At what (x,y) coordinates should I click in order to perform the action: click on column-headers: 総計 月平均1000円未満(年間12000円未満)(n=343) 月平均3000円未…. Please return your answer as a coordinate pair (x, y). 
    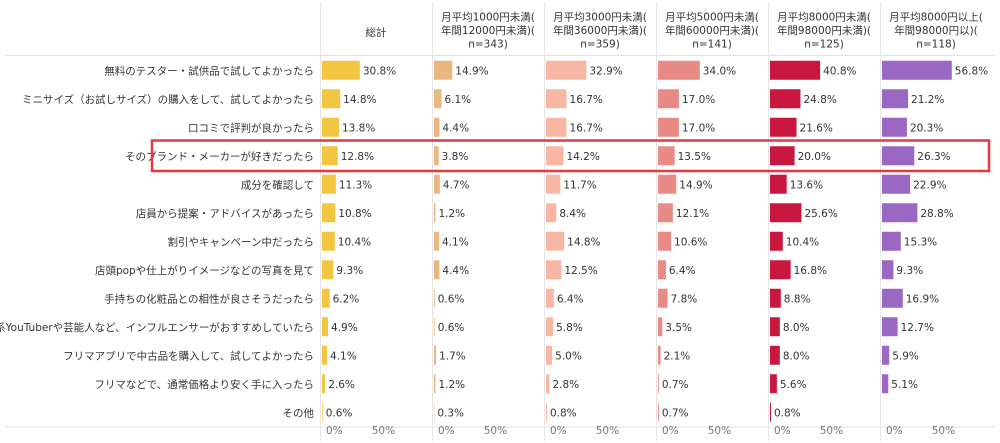
    Looking at the image, I should click on (674, 30).